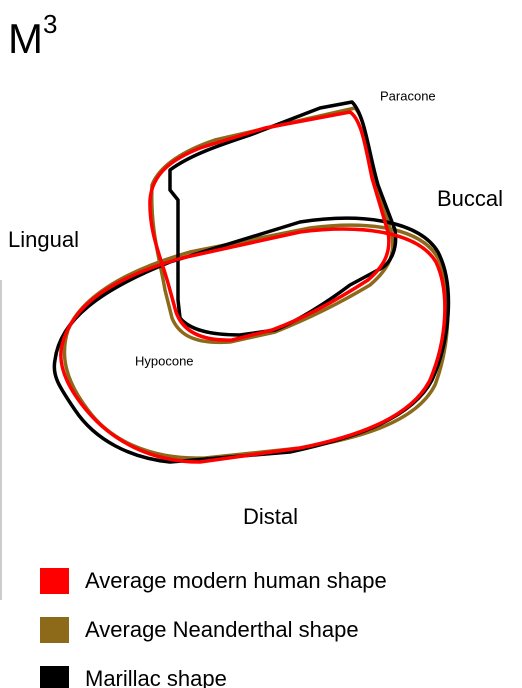 This screenshot has height=688, width=522. I want to click on title: M3, so click(32, 35).